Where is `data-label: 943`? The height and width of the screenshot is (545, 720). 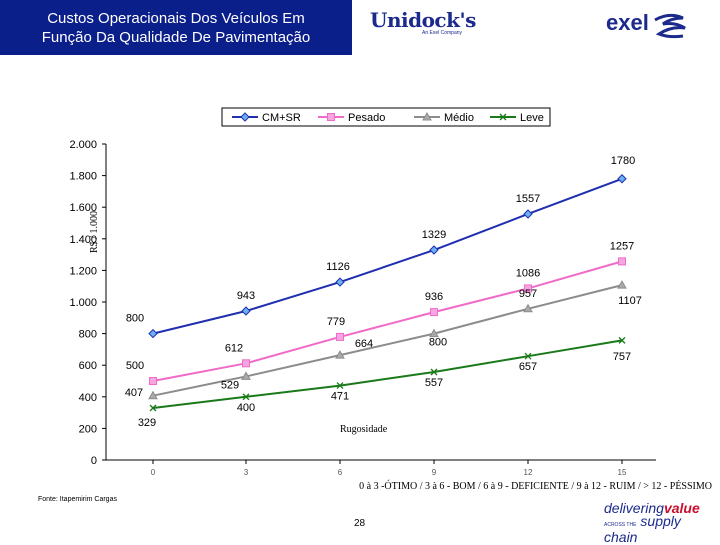 data-label: 943 is located at coordinates (246, 296).